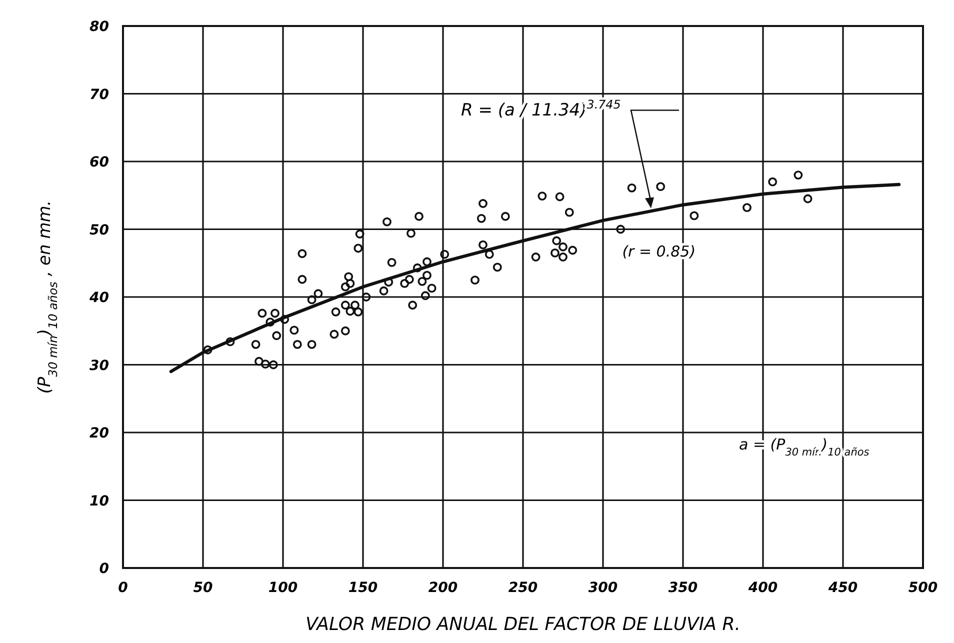 The width and height of the screenshot is (954, 643). What do you see at coordinates (100, 94) in the screenshot?
I see `y-tick-label: 70` at bounding box center [100, 94].